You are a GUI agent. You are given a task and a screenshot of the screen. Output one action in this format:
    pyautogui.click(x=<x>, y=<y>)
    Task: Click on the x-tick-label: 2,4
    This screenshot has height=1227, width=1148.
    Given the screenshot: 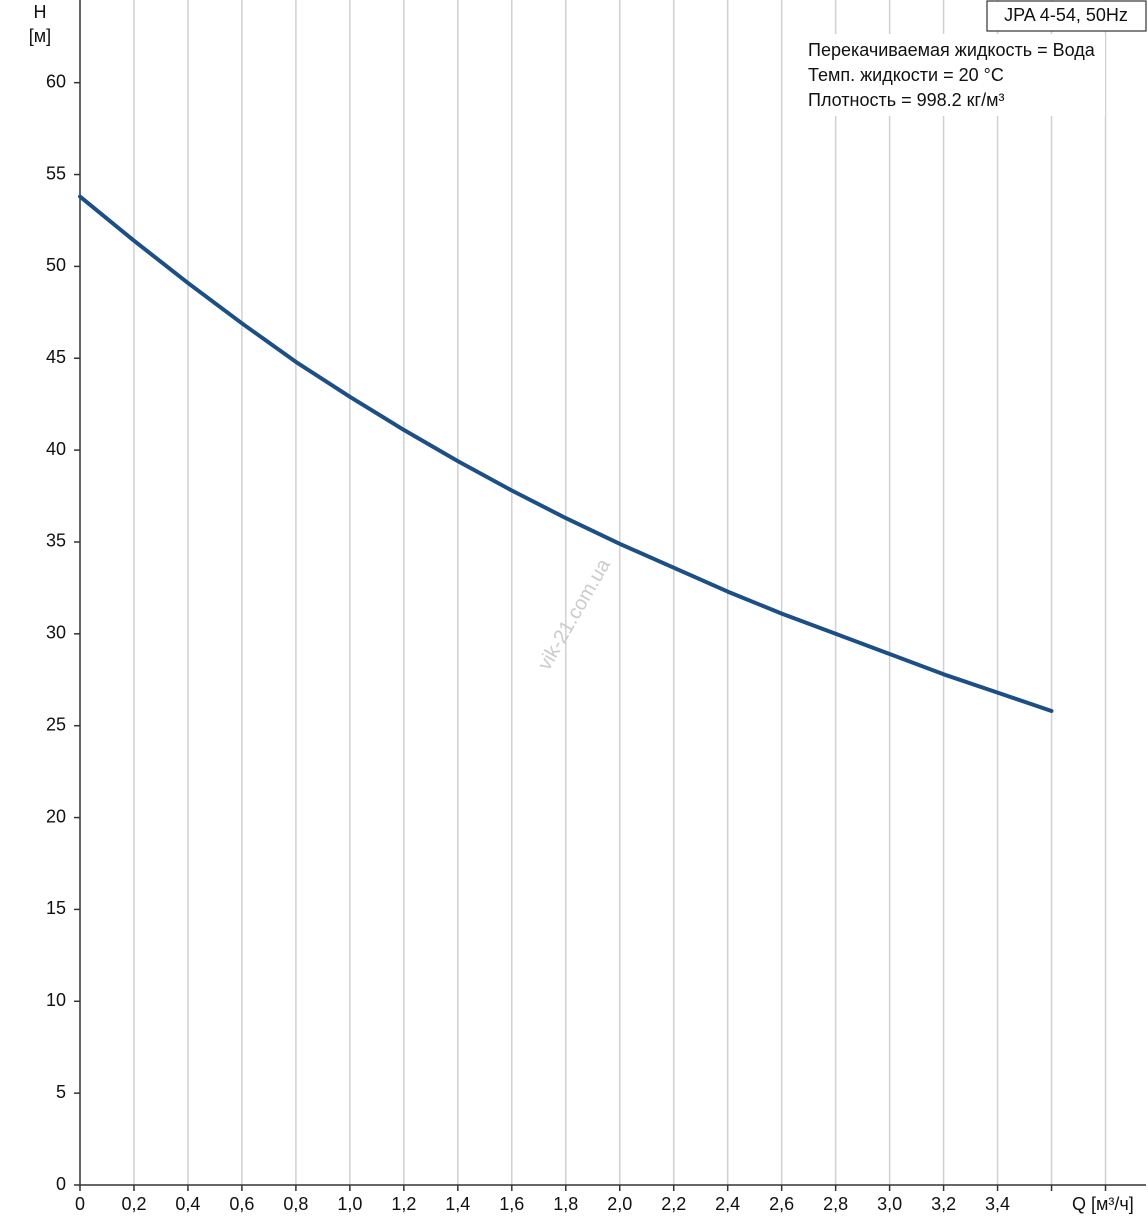 What is the action you would take?
    pyautogui.click(x=727, y=1204)
    